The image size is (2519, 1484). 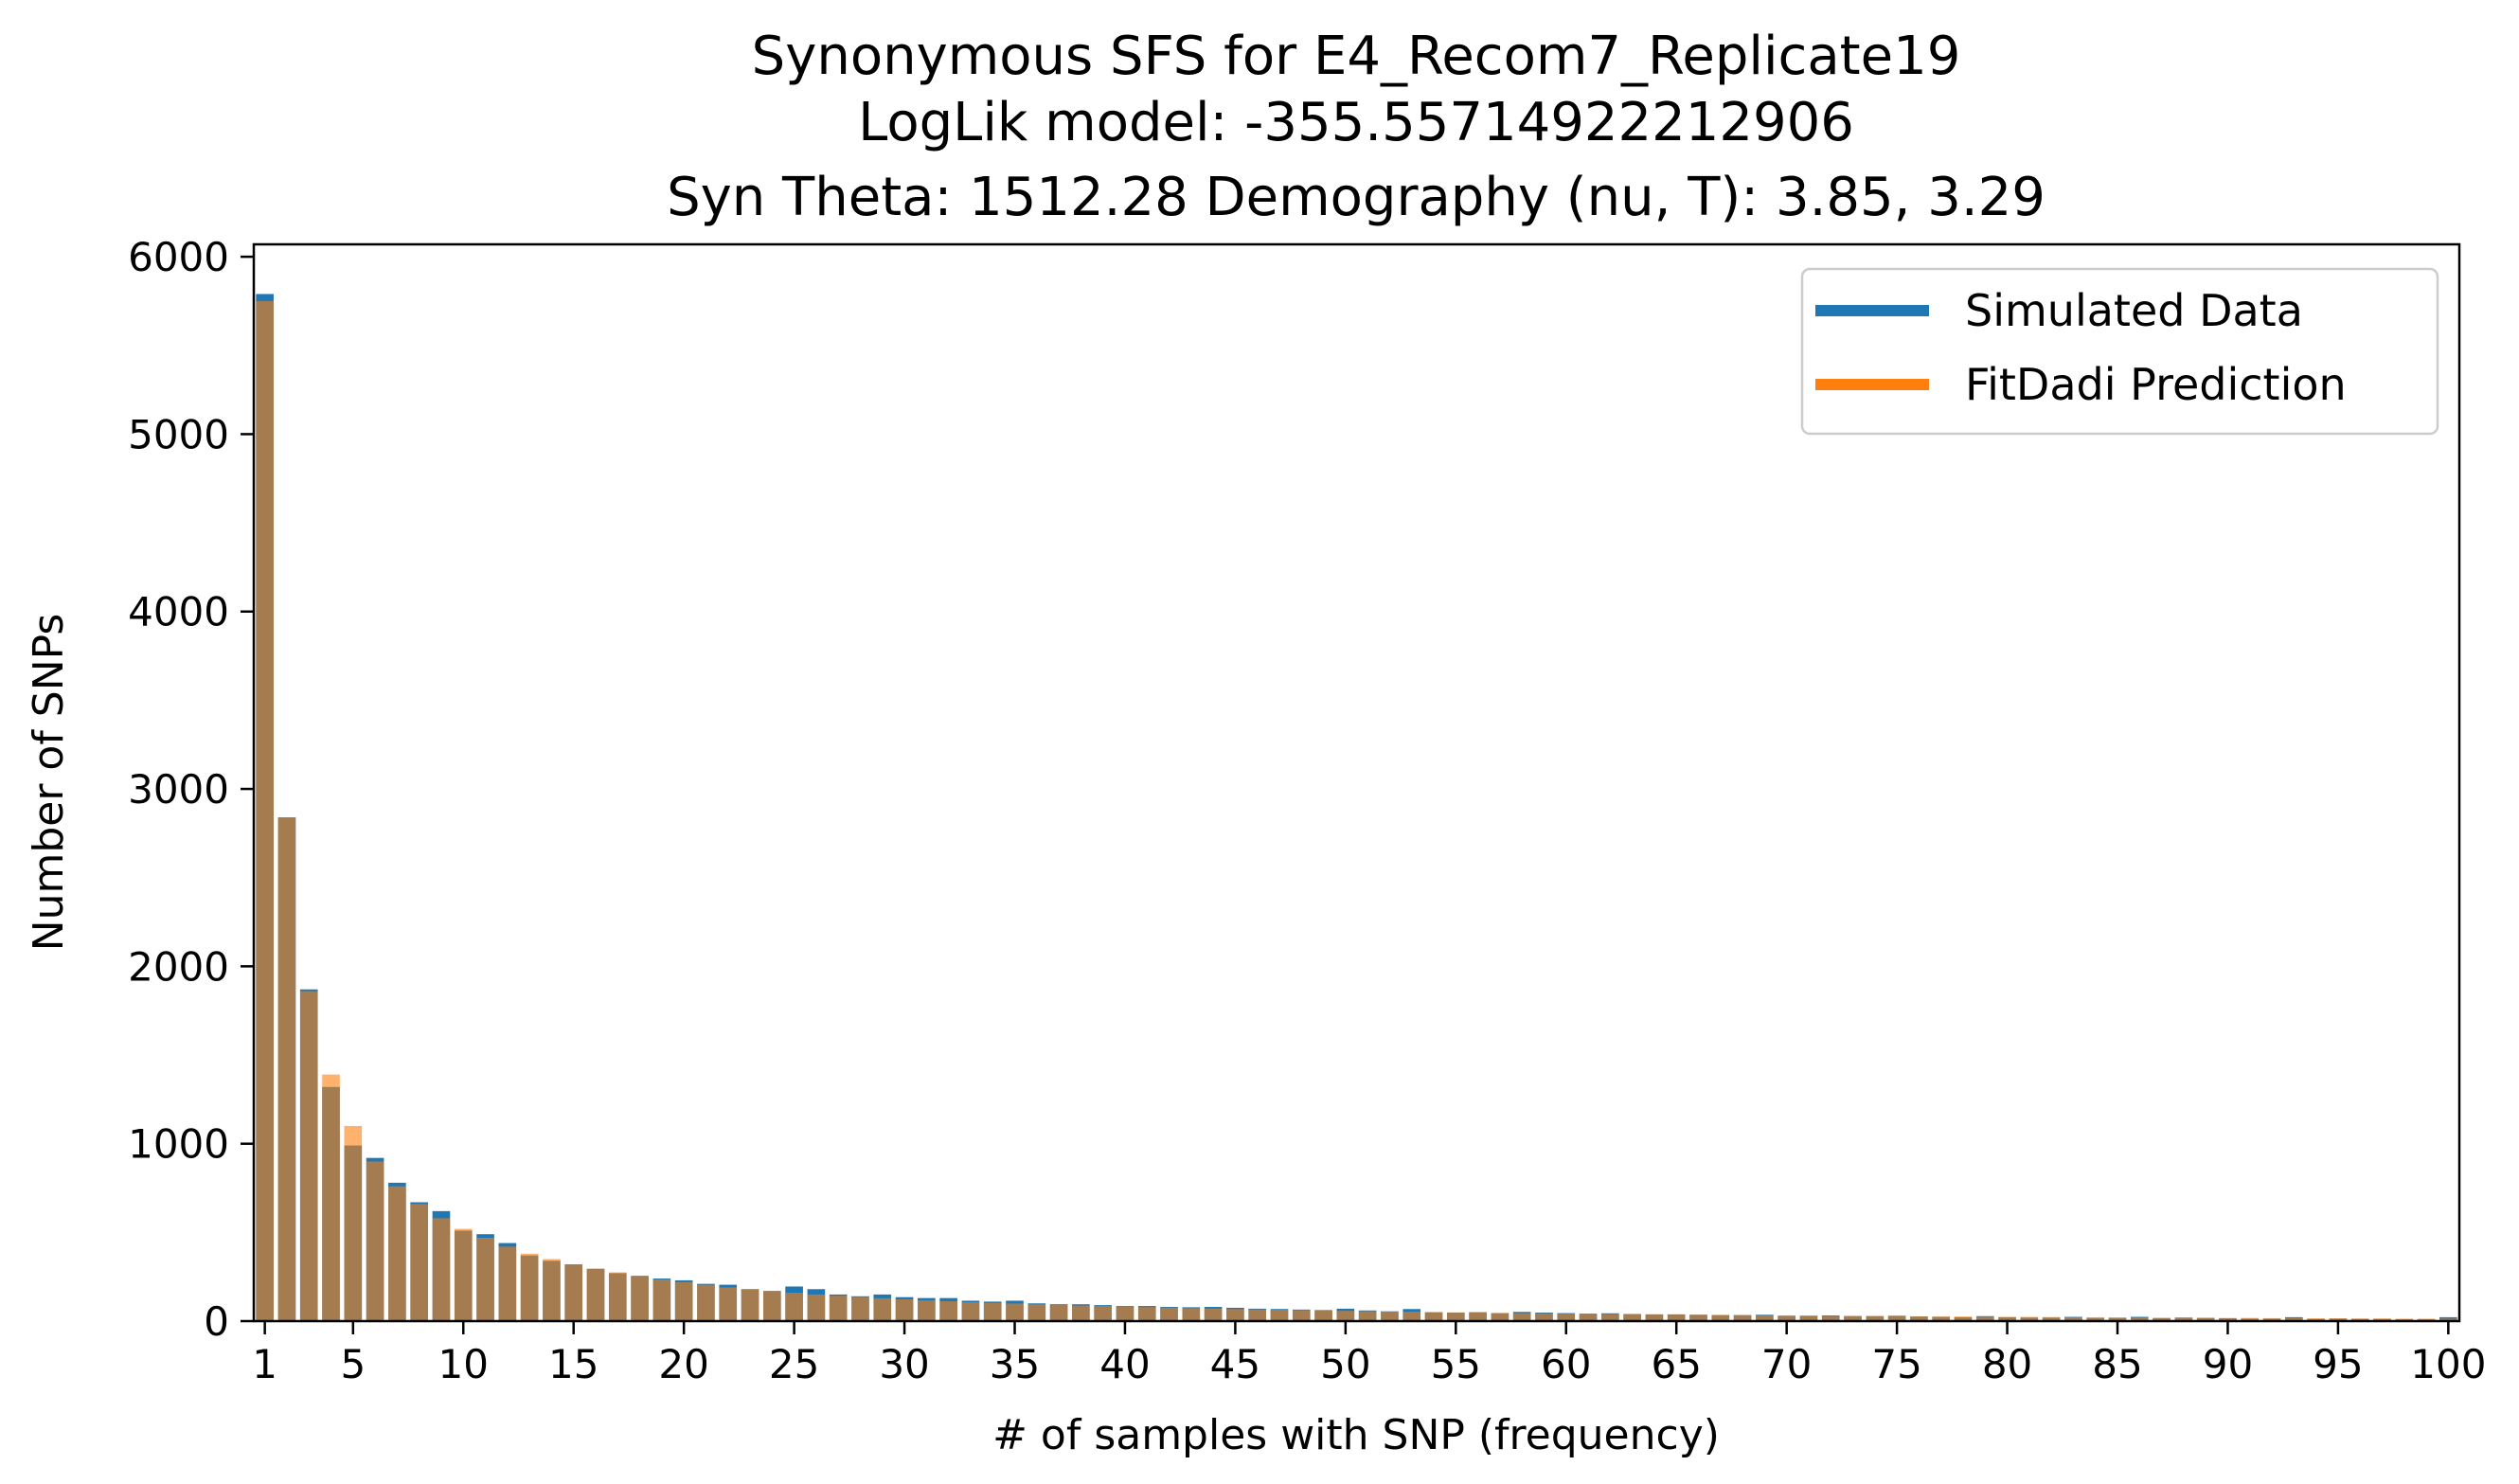 I want to click on x-tick-label: 5, so click(x=353, y=1364).